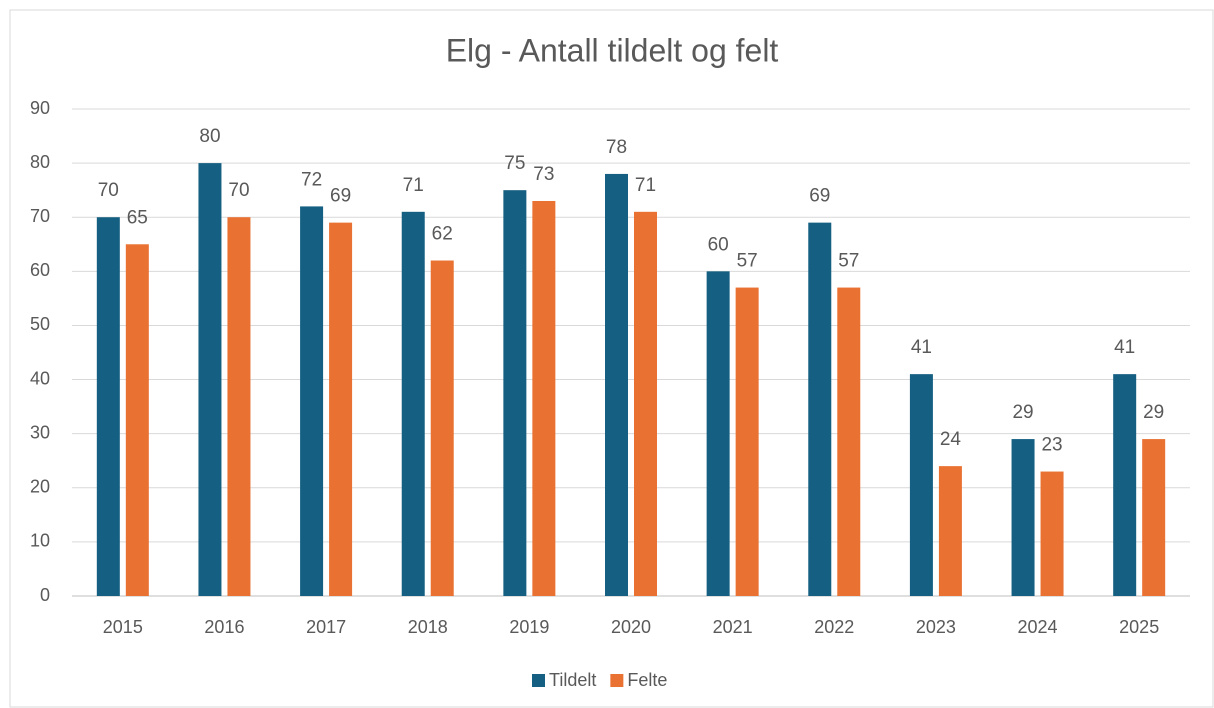 This screenshot has width=1214, height=708. Describe the element at coordinates (137, 217) in the screenshot. I see `data-label: 65` at that location.